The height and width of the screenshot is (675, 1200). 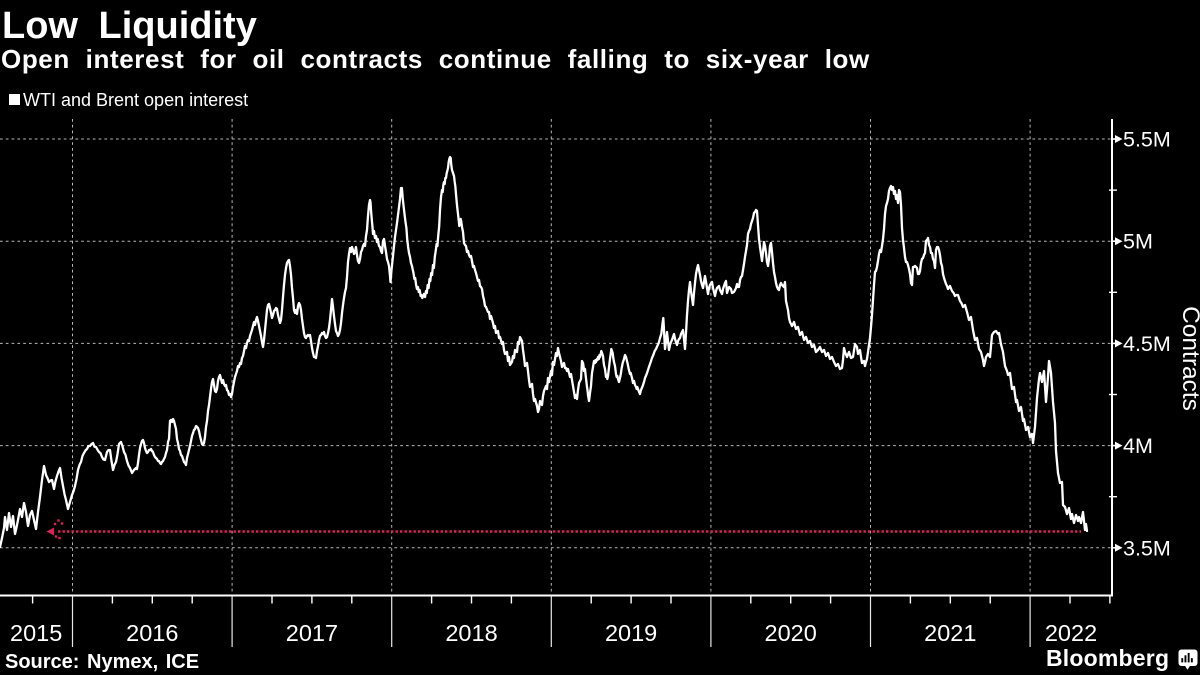 I want to click on svg-text: 2019, so click(x=631, y=633).